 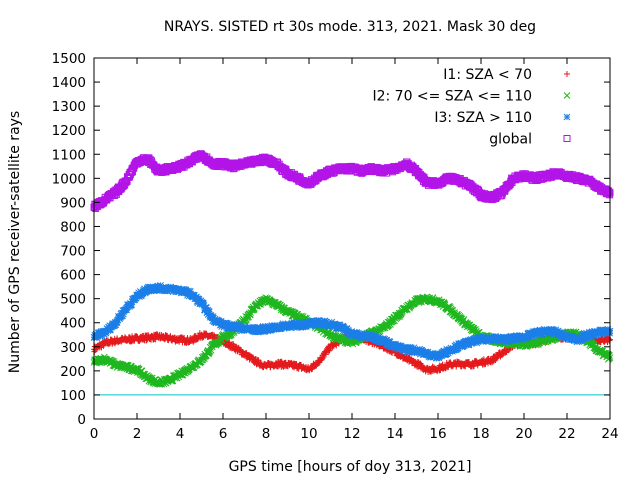 What do you see at coordinates (350, 467) in the screenshot?
I see `x-axis-label: GPS time [hours of doy 313, 2021]` at bounding box center [350, 467].